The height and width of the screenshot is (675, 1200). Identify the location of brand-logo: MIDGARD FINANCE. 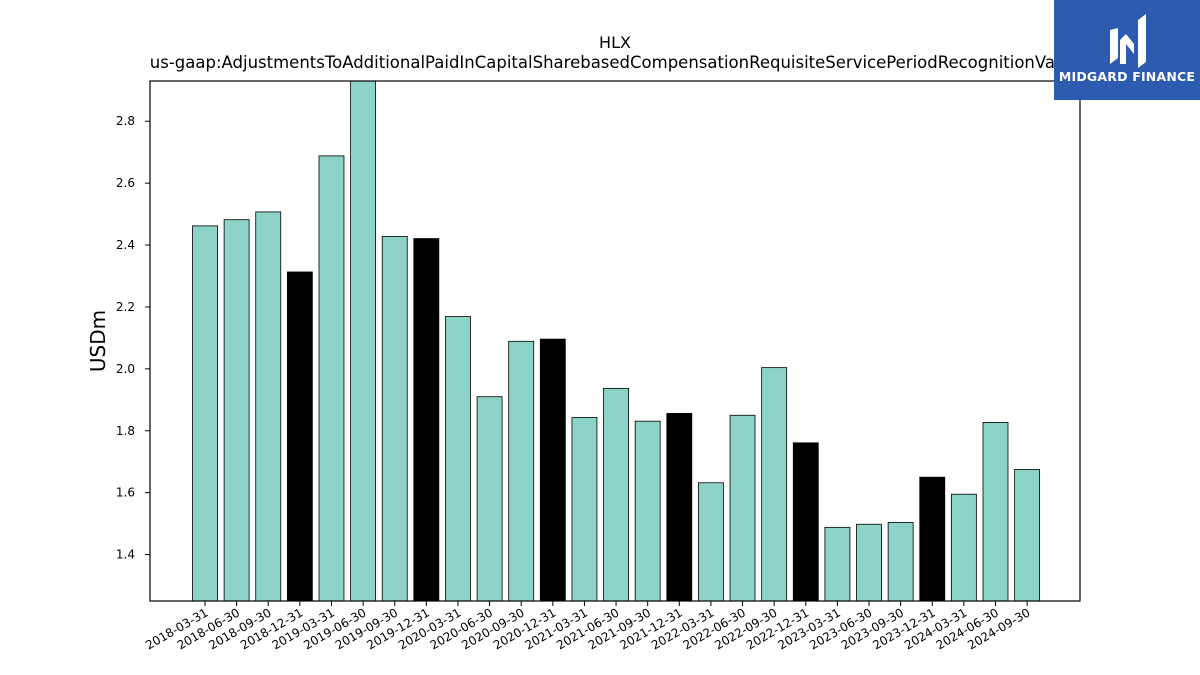
(1127, 50).